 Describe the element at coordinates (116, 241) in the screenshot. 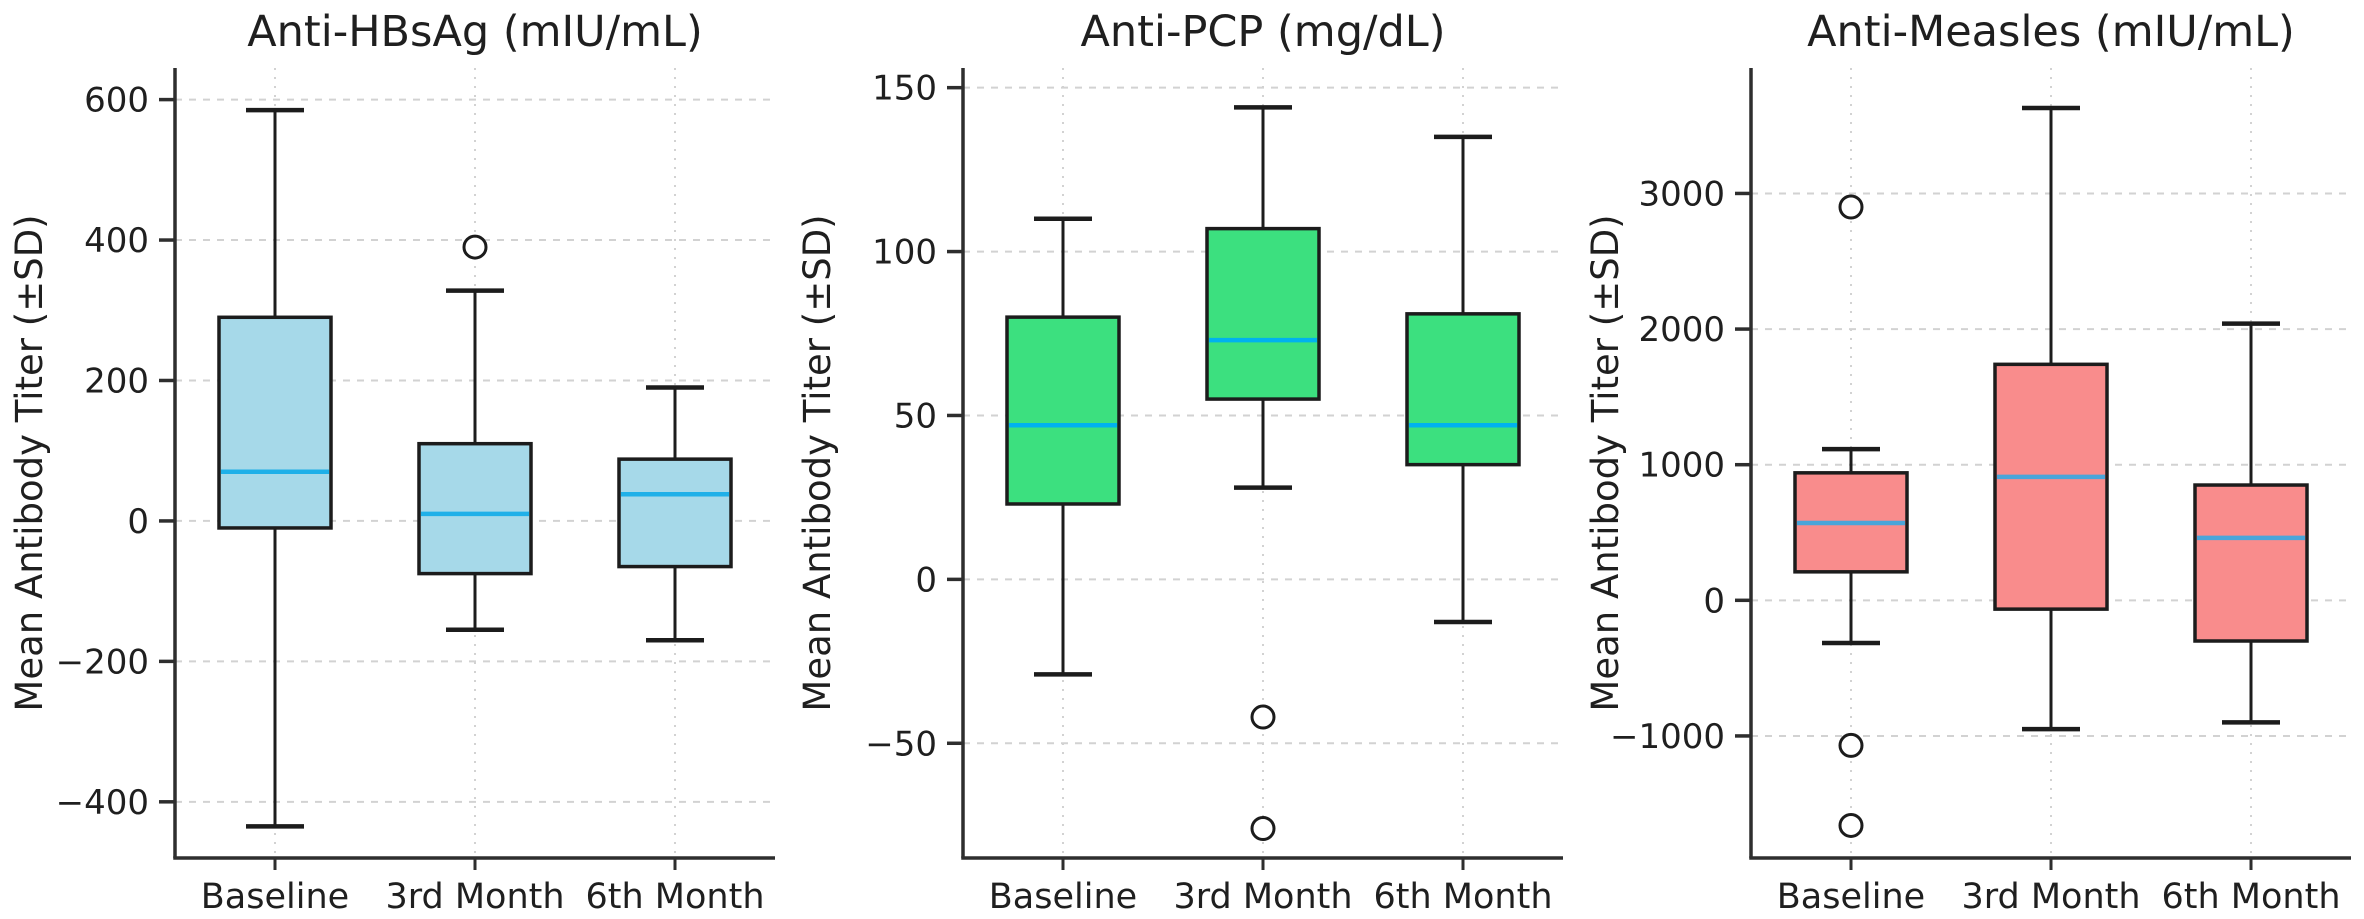

I see `y-tick-label: 400` at that location.